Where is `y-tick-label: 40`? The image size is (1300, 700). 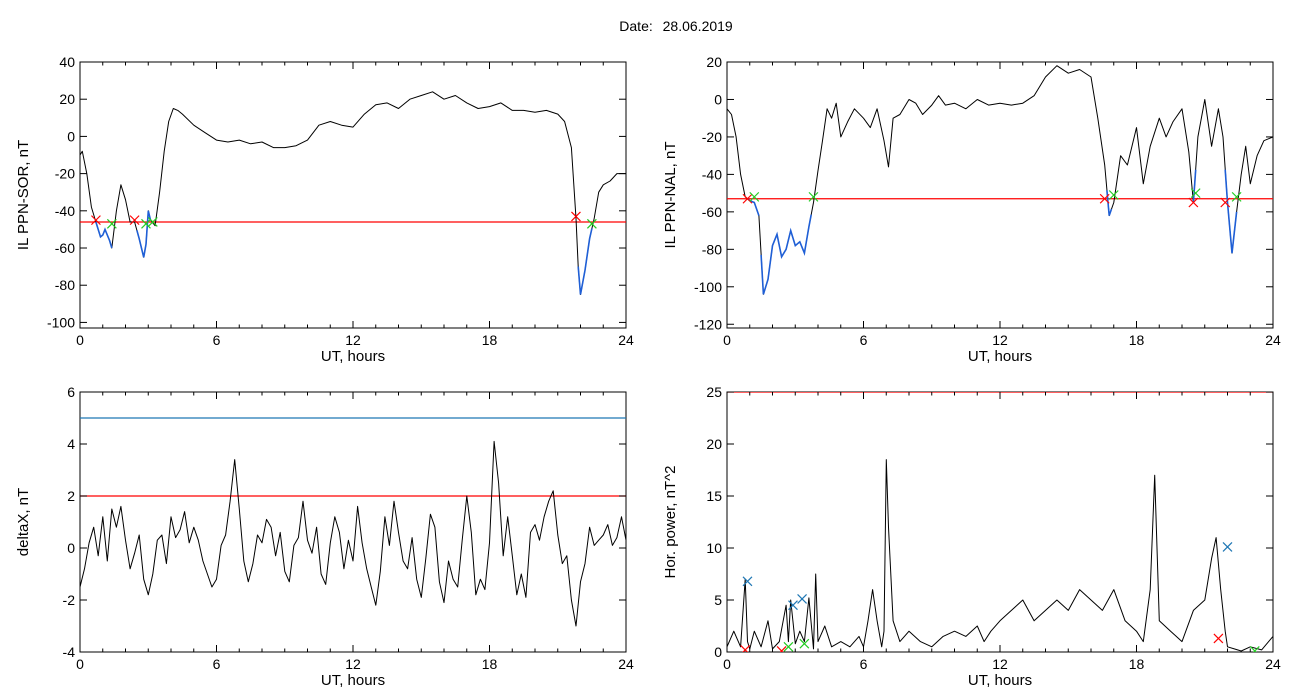 y-tick-label: 40 is located at coordinates (67, 62).